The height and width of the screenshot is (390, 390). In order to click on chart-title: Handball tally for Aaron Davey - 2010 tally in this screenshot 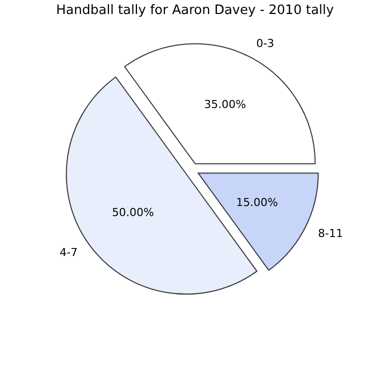, I will do `click(195, 10)`.